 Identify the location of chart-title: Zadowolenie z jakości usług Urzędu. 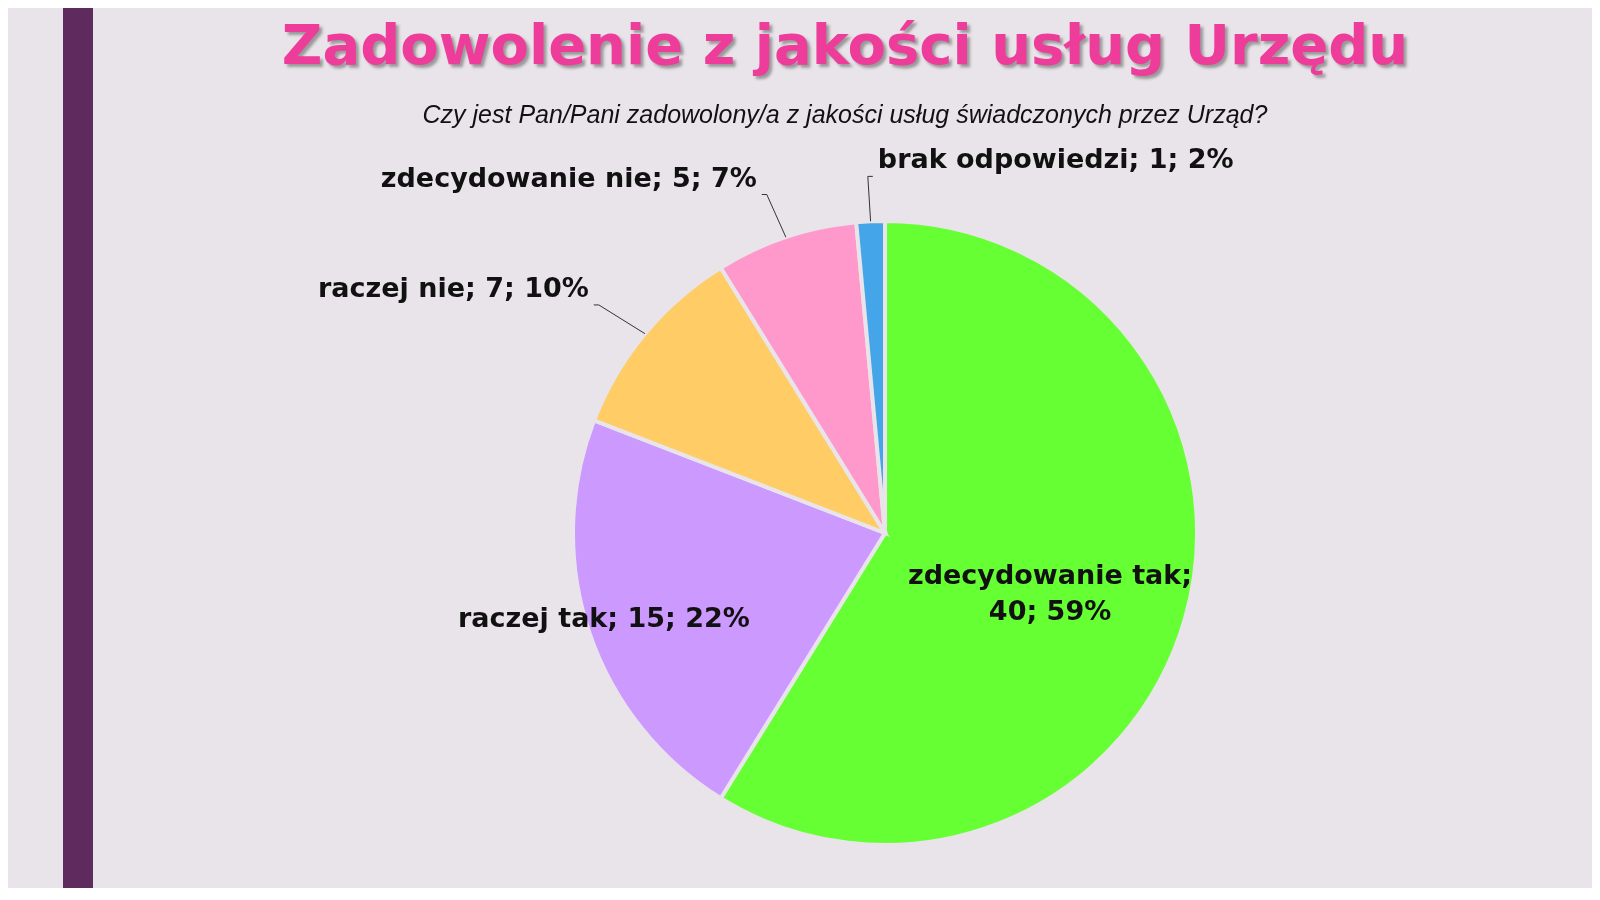
(845, 44).